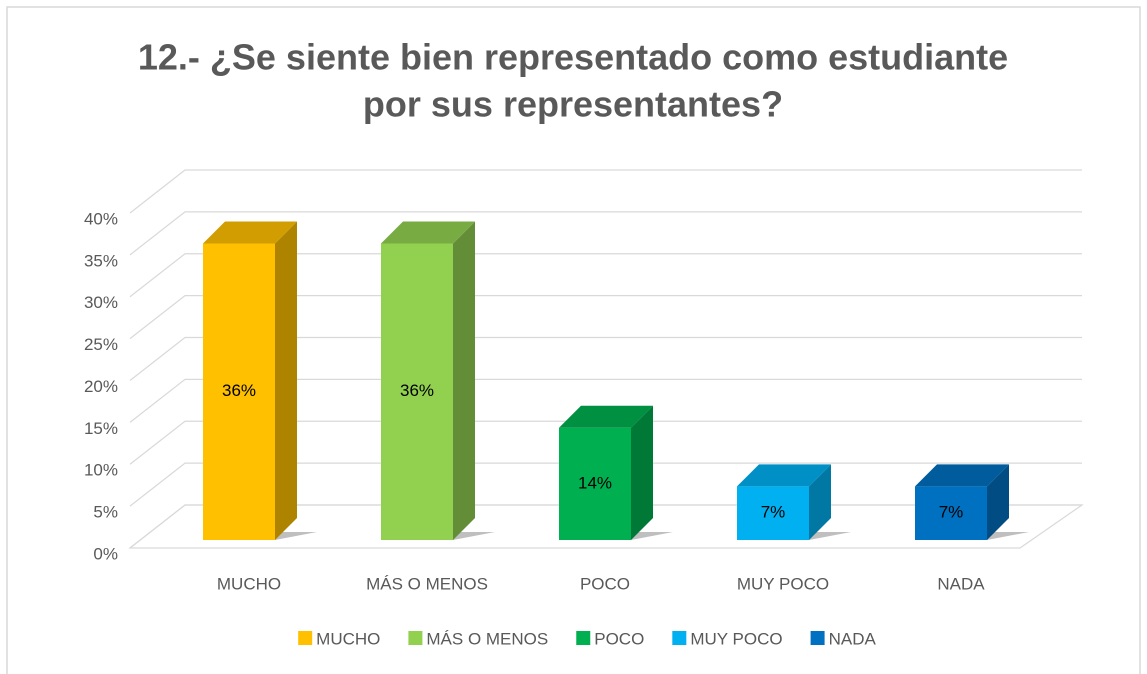 The height and width of the screenshot is (674, 1147). What do you see at coordinates (736, 638) in the screenshot?
I see `legend-label: MUY POCO` at bounding box center [736, 638].